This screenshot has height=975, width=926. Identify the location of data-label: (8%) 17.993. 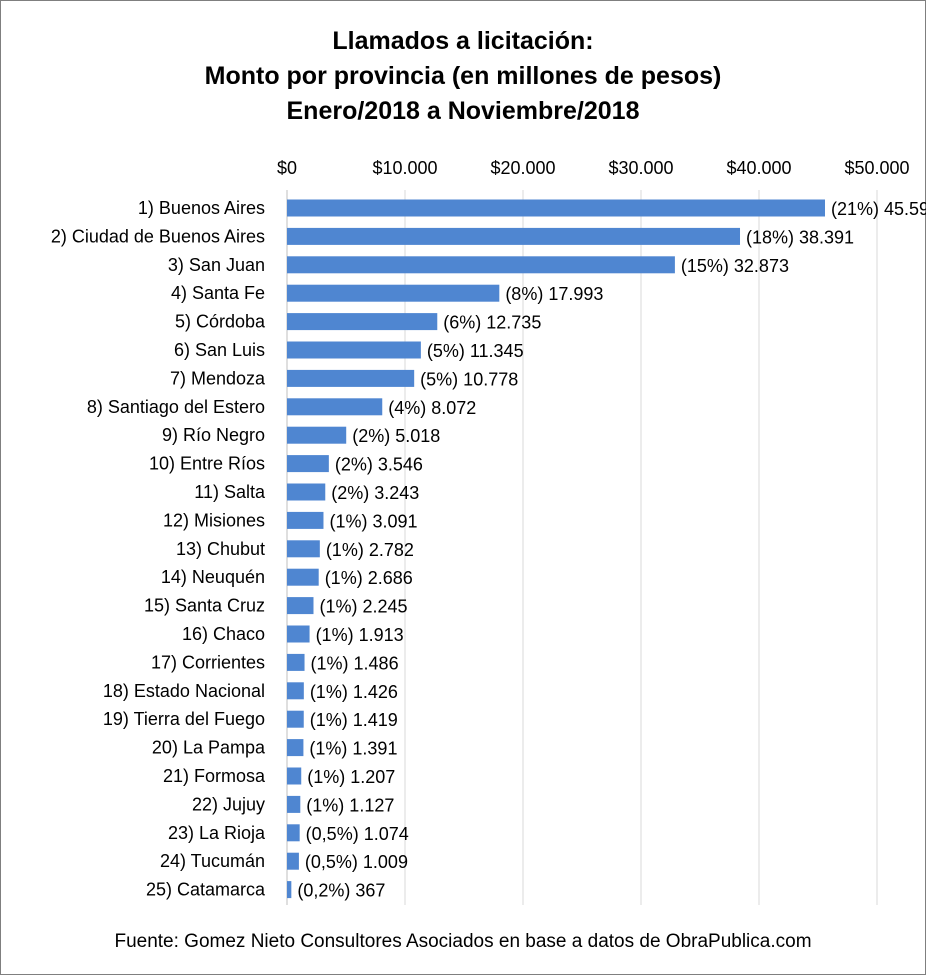
(554, 294).